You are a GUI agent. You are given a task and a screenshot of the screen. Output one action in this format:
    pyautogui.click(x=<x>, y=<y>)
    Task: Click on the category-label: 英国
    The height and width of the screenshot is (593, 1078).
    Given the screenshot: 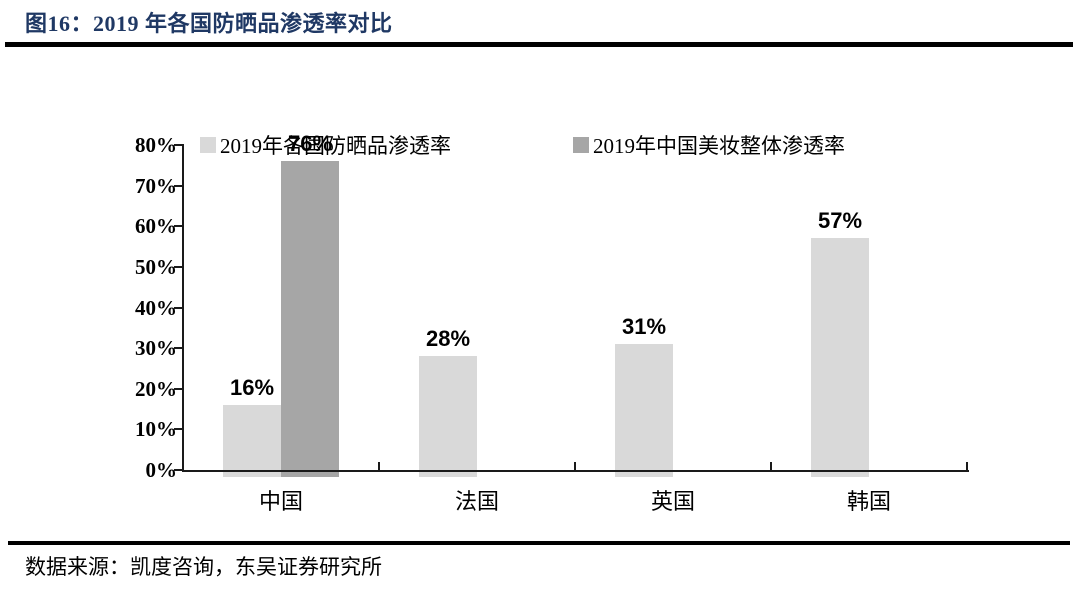 What is the action you would take?
    pyautogui.click(x=672, y=501)
    